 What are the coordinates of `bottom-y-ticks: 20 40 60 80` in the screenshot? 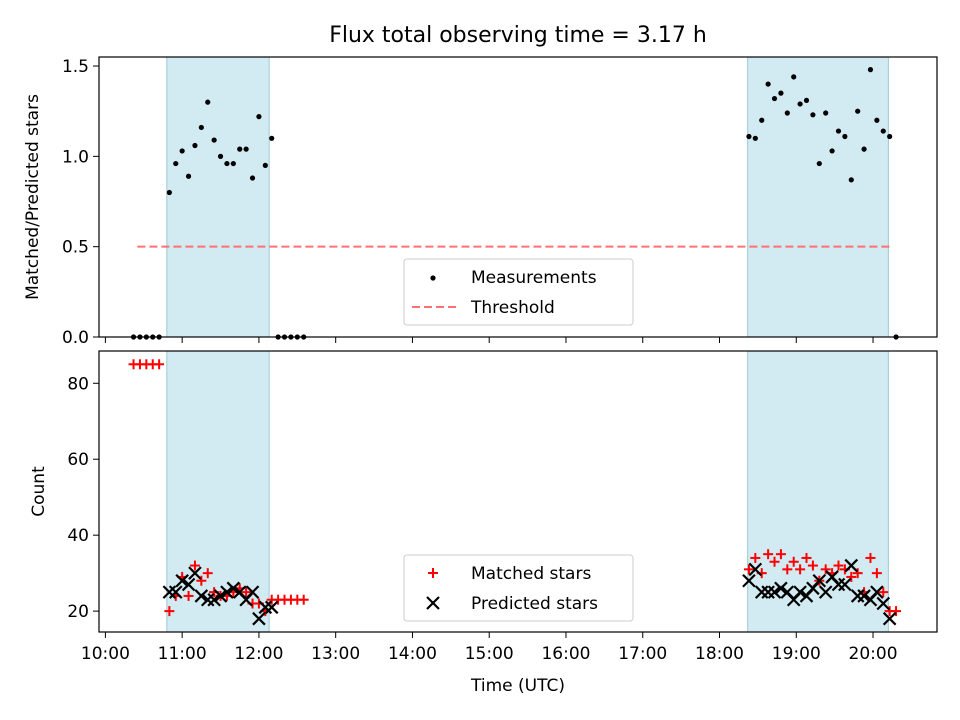 It's located at (83, 498).